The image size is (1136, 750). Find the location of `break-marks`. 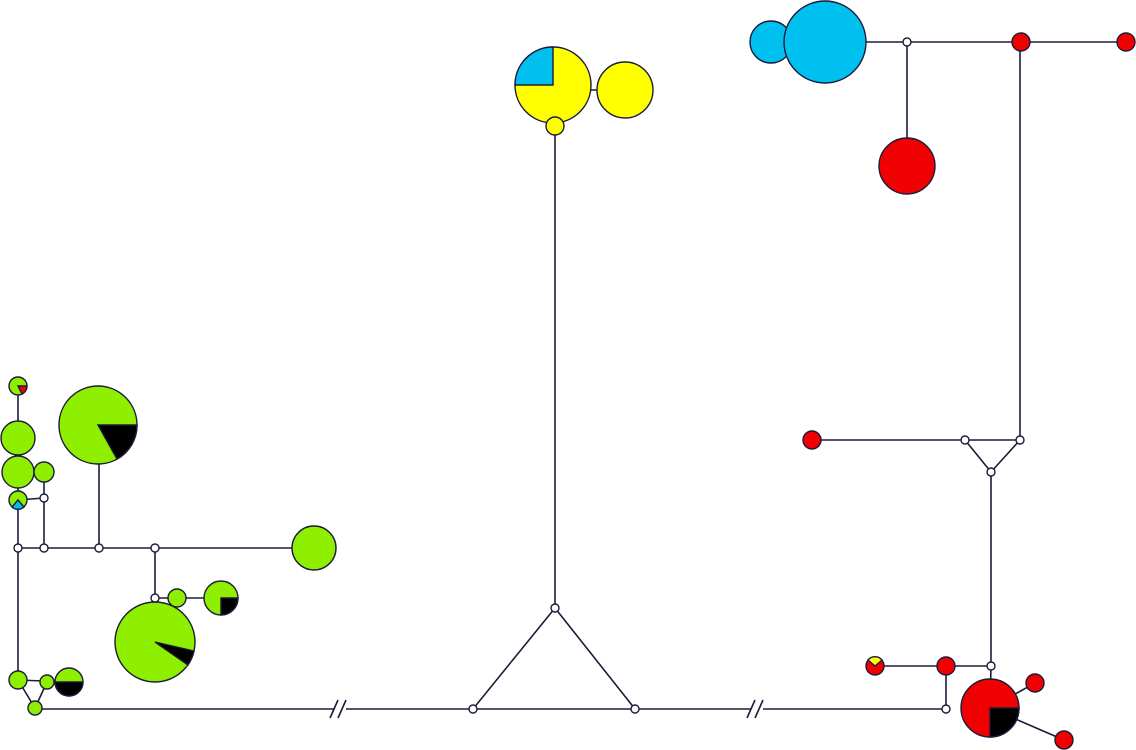

break-marks is located at coordinates (546, 709).